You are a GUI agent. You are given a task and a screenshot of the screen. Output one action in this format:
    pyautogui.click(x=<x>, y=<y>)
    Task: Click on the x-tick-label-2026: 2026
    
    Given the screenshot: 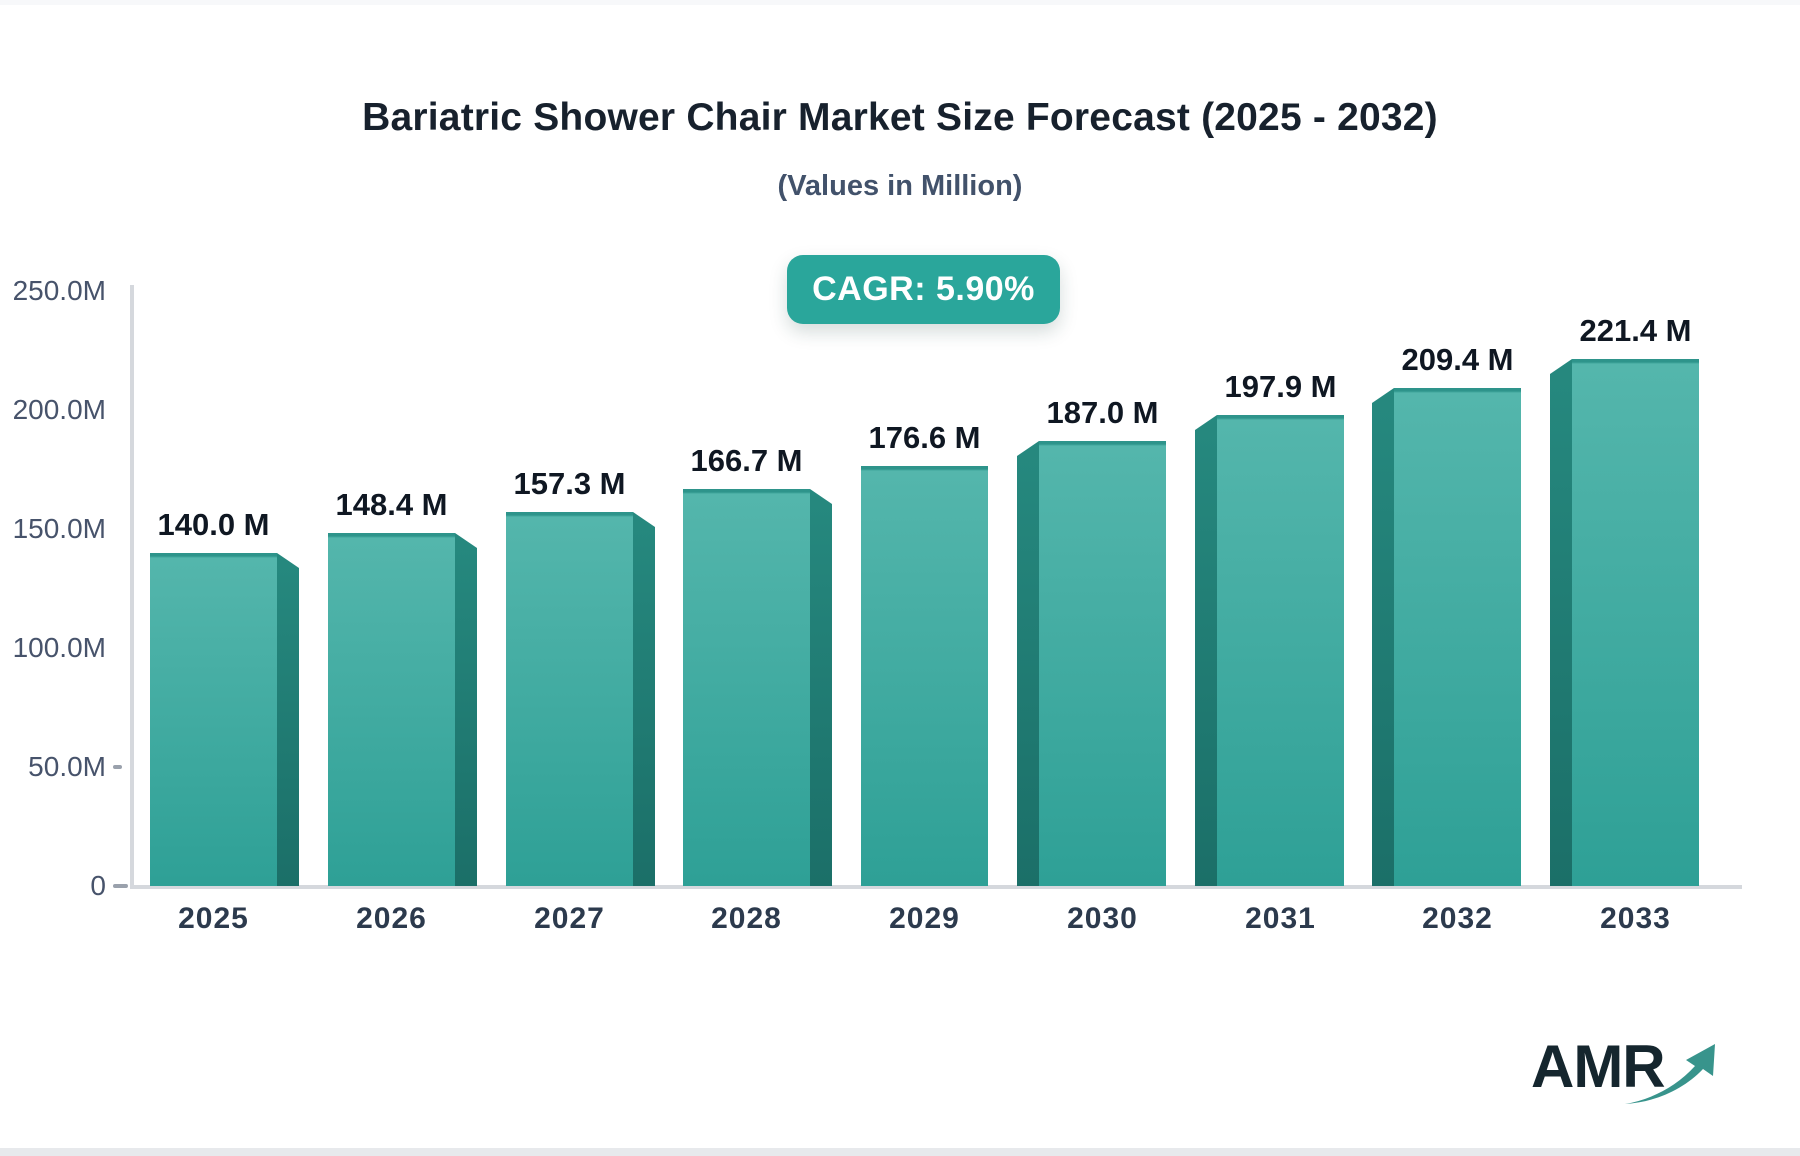 What is the action you would take?
    pyautogui.click(x=391, y=918)
    